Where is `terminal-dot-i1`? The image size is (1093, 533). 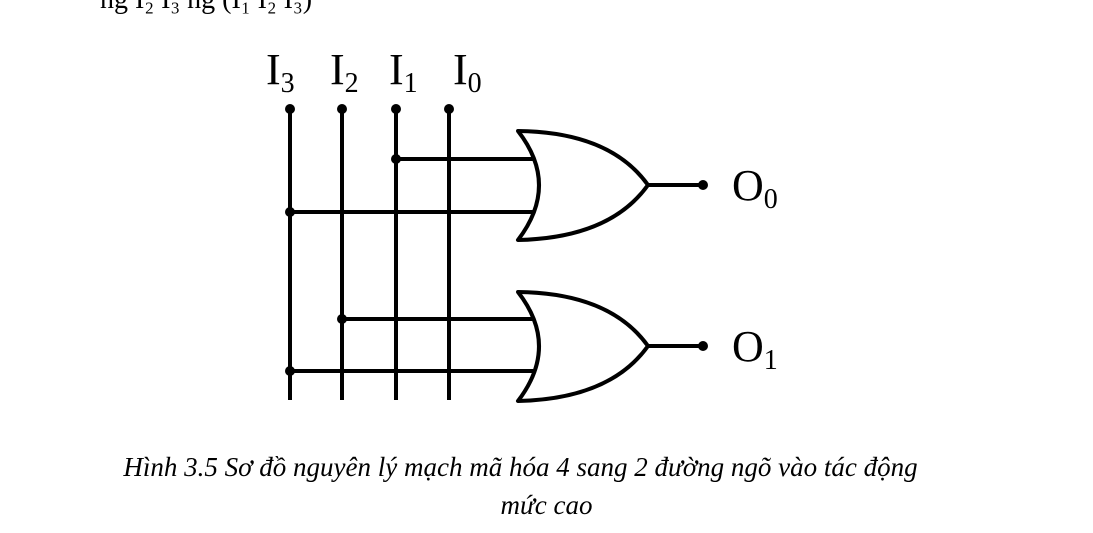
terminal-dot-i1 is located at coordinates (396, 109).